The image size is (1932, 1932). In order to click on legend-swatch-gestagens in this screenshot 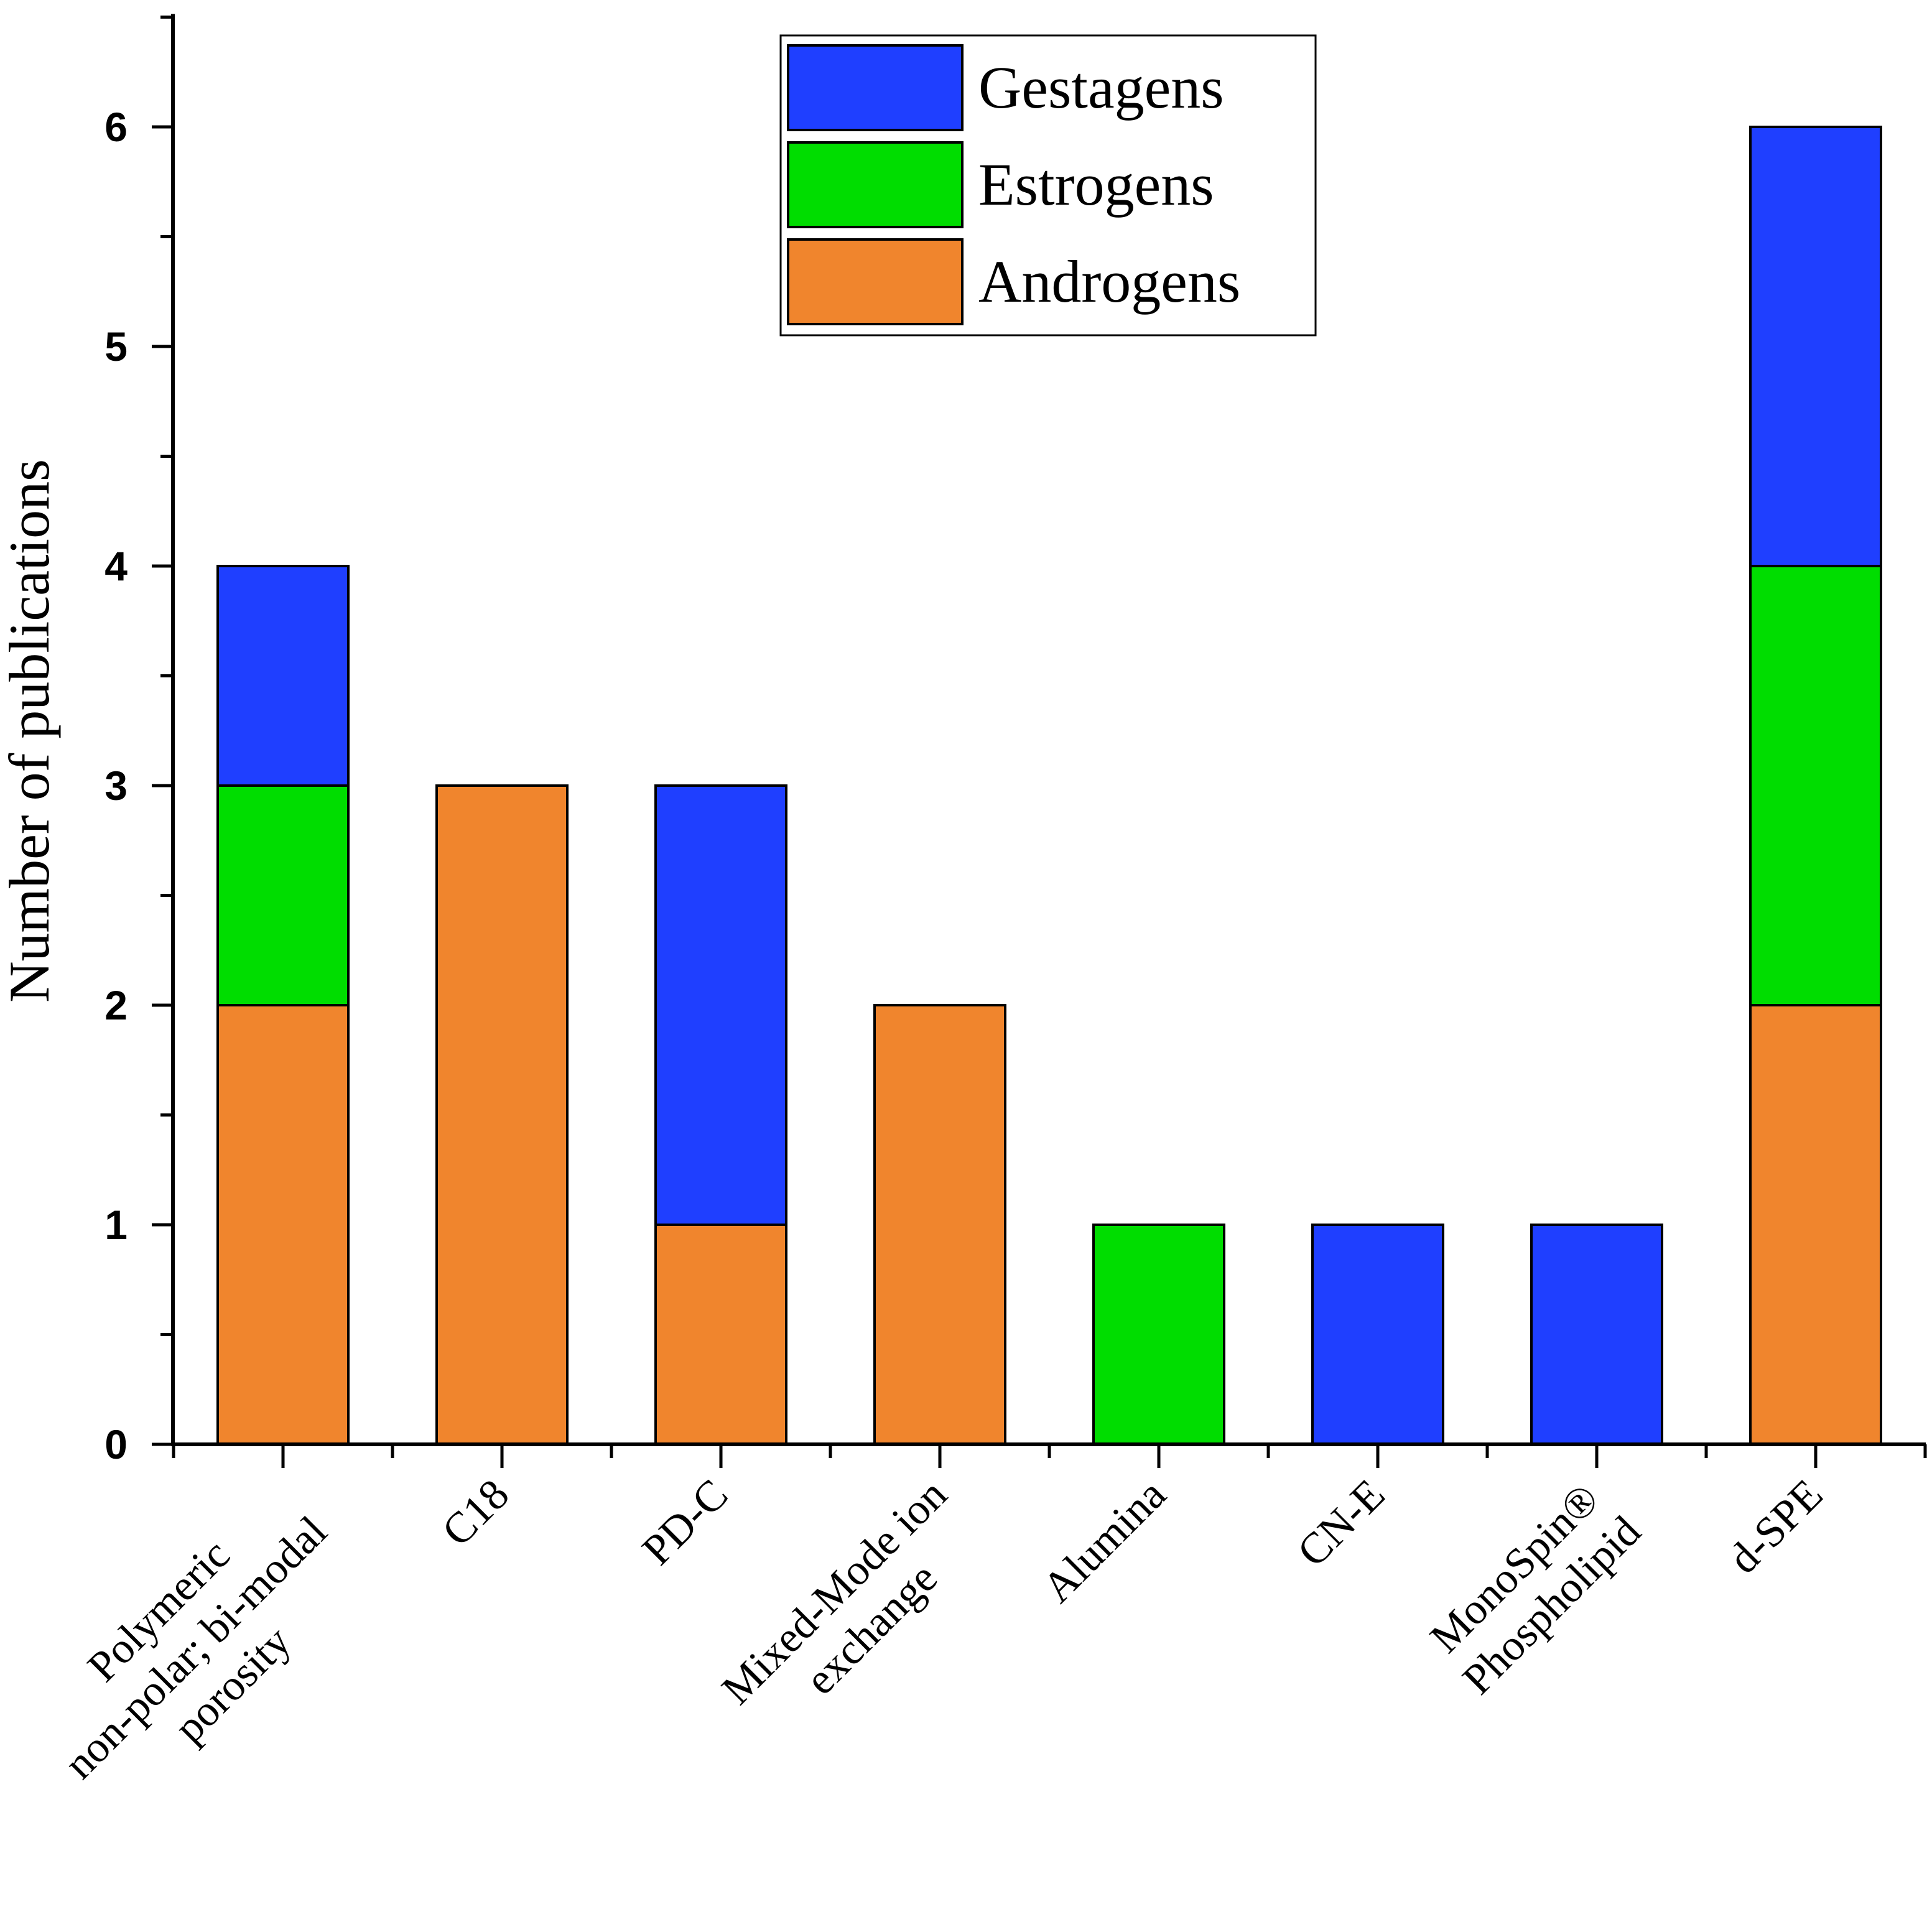, I will do `click(875, 87)`.